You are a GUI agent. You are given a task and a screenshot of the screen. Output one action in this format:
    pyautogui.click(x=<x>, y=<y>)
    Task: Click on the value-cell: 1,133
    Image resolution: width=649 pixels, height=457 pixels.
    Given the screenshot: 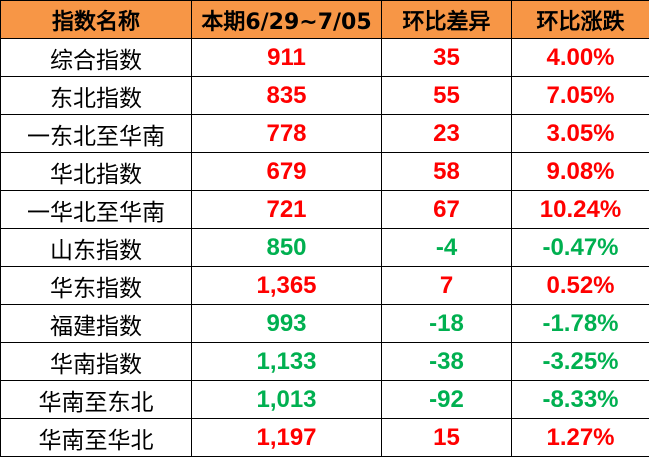 What is the action you would take?
    pyautogui.click(x=286, y=361)
    